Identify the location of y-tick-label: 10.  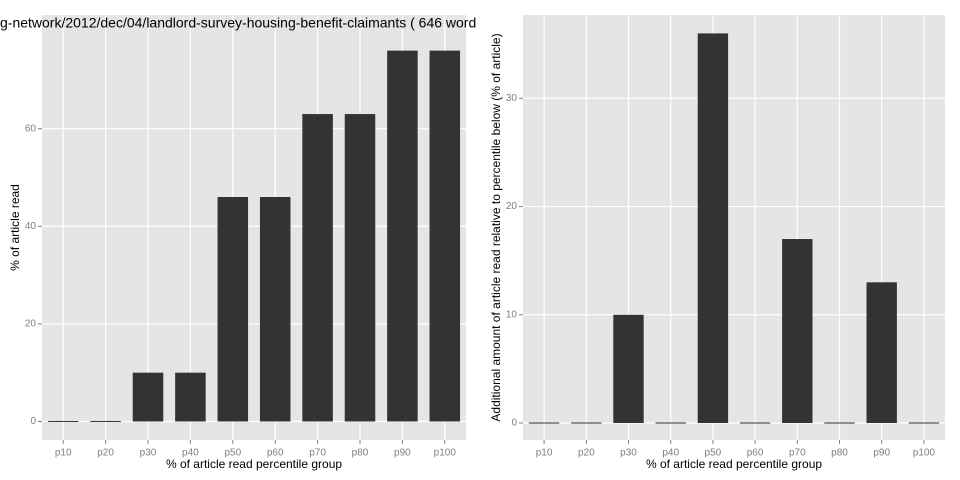
(512, 314).